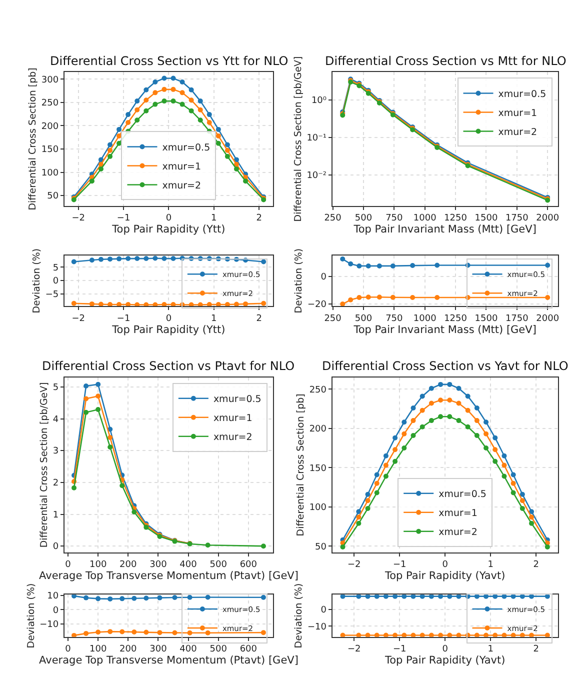  What do you see at coordinates (486, 319) in the screenshot?
I see `x-tick-label: 1500` at bounding box center [486, 319].